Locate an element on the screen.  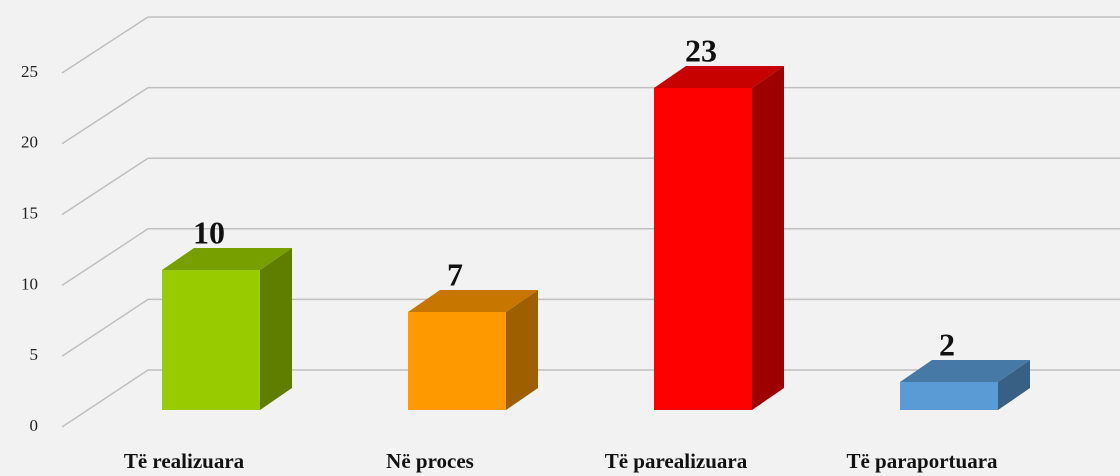
x-tick-label: Në proces is located at coordinates (430, 461).